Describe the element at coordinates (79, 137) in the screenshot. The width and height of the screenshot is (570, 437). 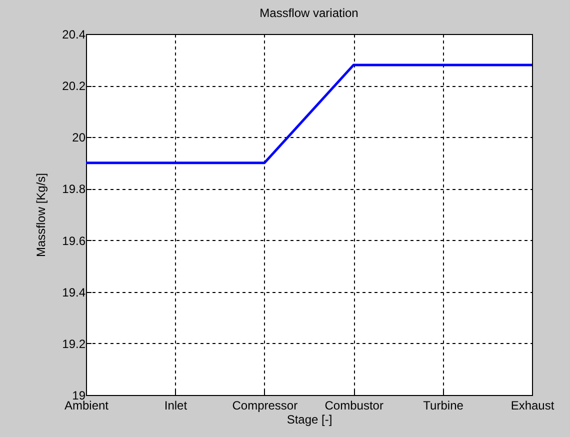
I see `y-tick-label: 20` at that location.